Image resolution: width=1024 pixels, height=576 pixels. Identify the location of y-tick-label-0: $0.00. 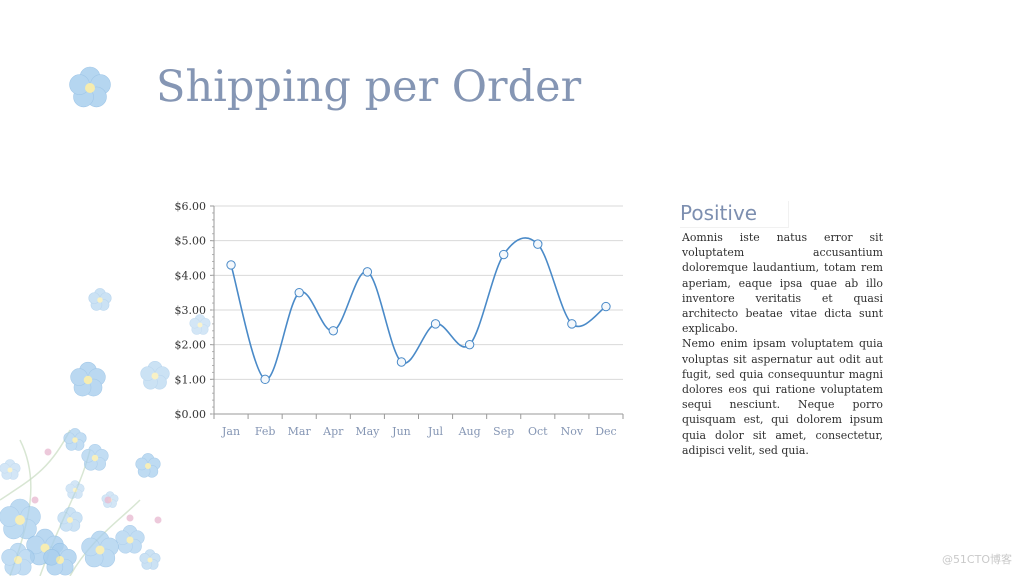
(191, 414).